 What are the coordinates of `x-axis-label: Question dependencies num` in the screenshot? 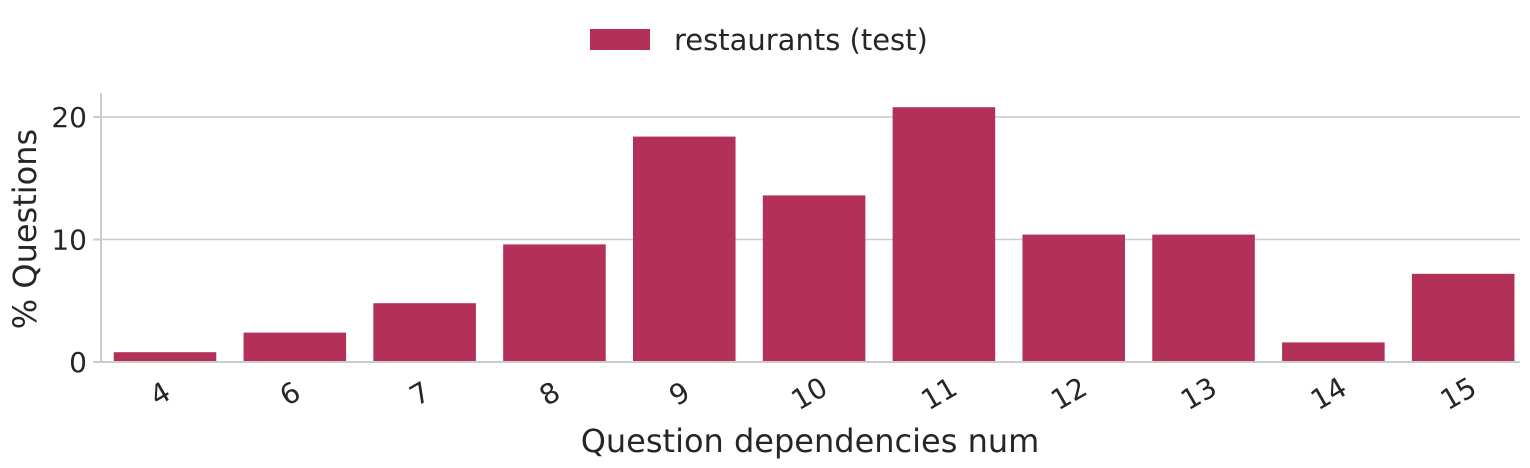 It's located at (810, 441).